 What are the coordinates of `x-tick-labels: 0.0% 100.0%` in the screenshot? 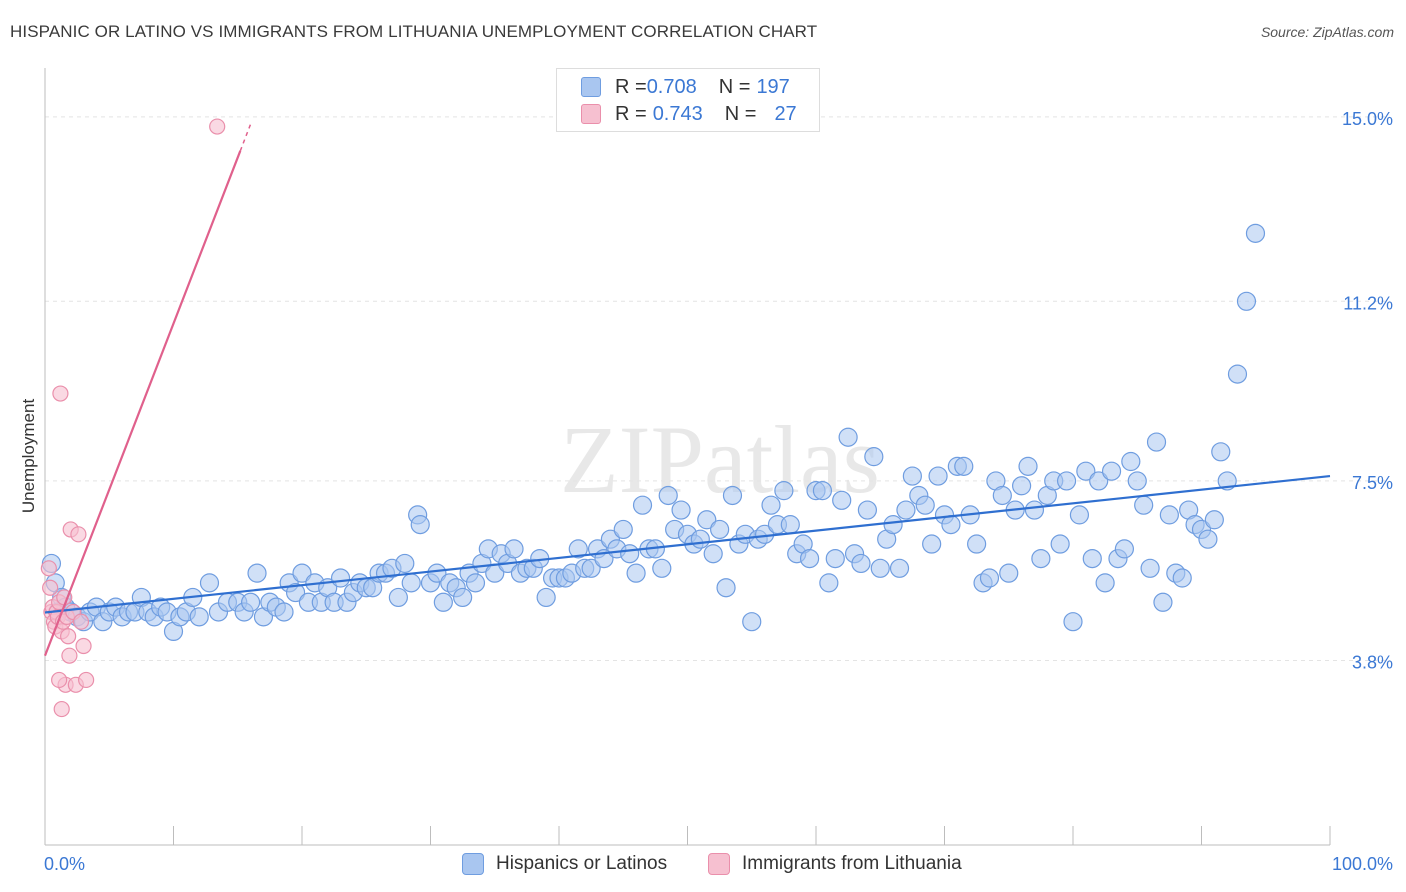 It's located at (718, 864).